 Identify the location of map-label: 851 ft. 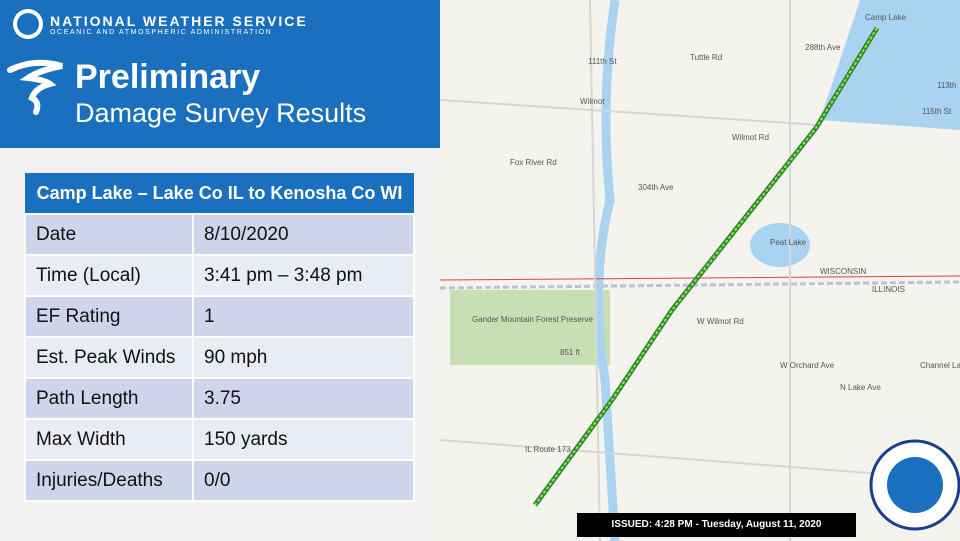
(570, 352).